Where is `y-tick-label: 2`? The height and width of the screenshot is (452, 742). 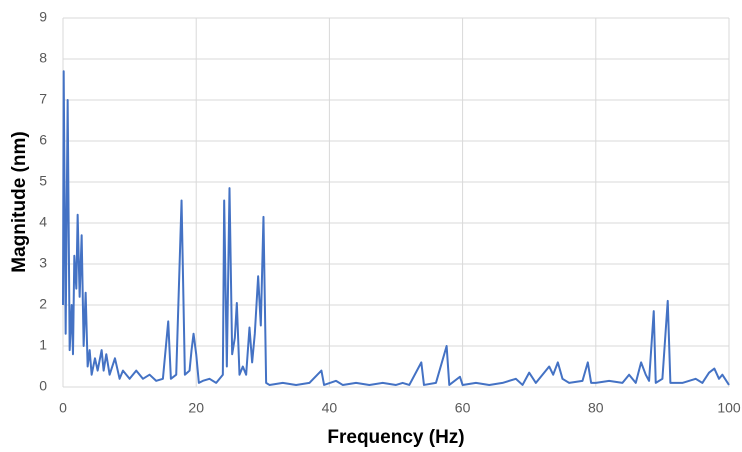
y-tick-label: 2 is located at coordinates (43, 304).